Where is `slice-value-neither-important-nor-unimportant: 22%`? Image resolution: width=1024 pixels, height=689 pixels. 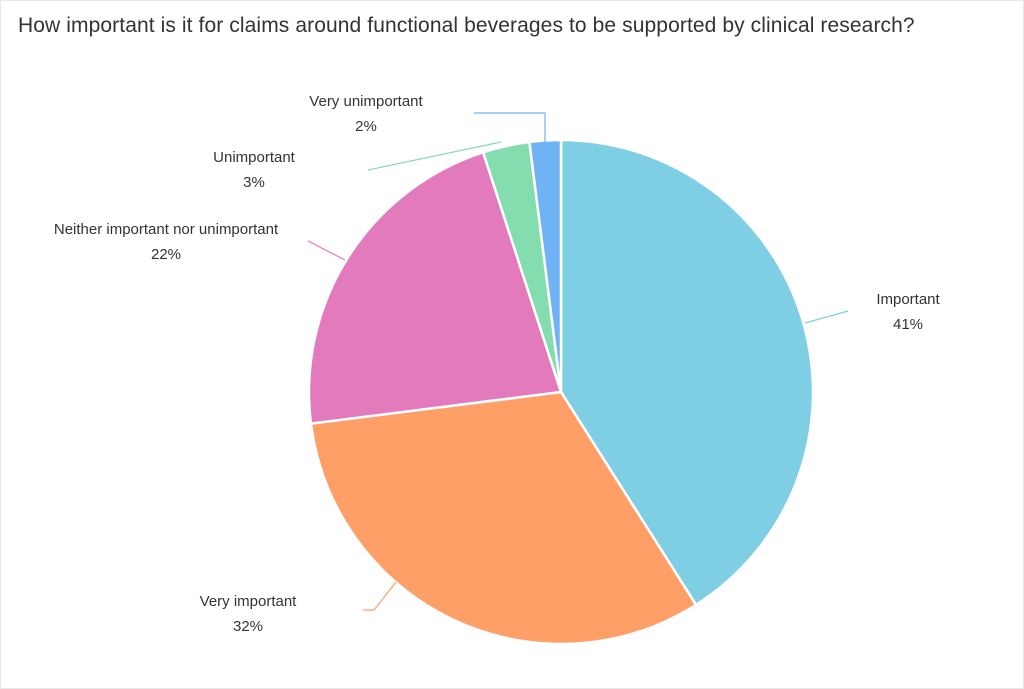 slice-value-neither-important-nor-unimportant: 22% is located at coordinates (166, 254).